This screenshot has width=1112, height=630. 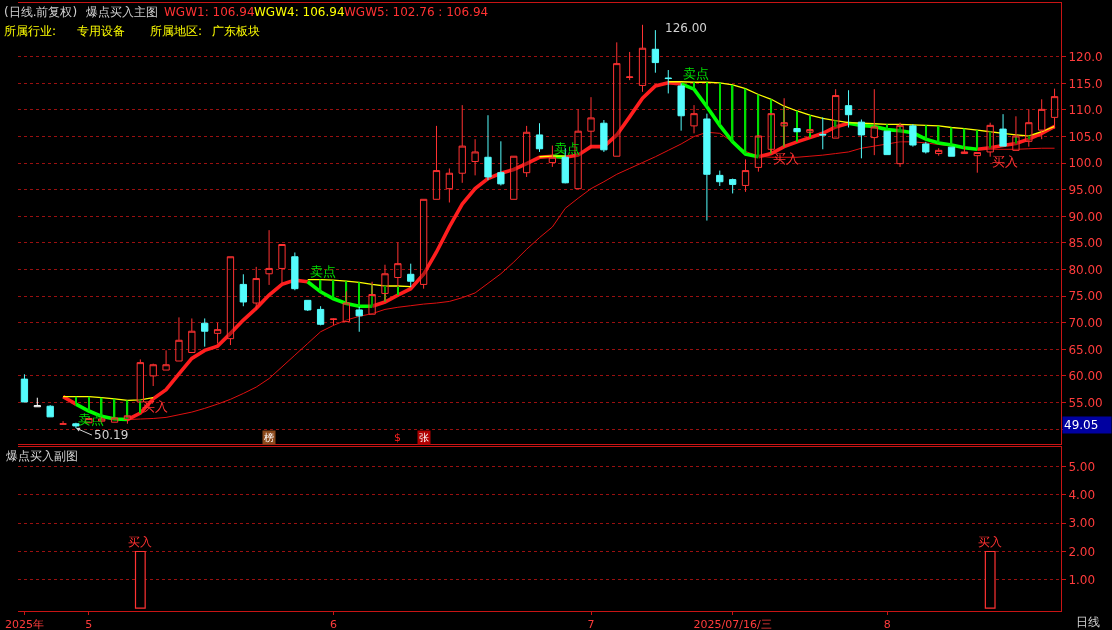 What do you see at coordinates (41, 12) in the screenshot?
I see `chart-title: (日线.前复权)` at bounding box center [41, 12].